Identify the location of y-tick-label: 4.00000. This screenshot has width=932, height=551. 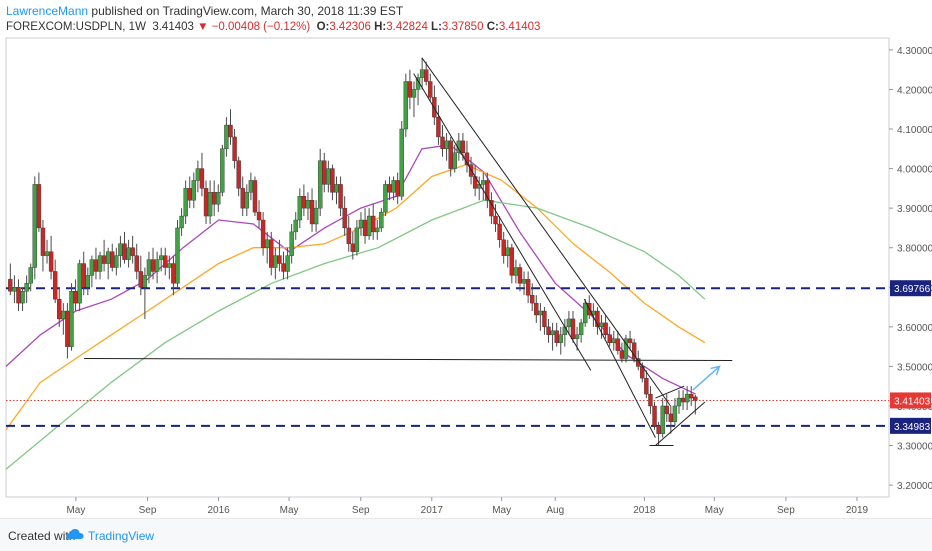
(914, 170).